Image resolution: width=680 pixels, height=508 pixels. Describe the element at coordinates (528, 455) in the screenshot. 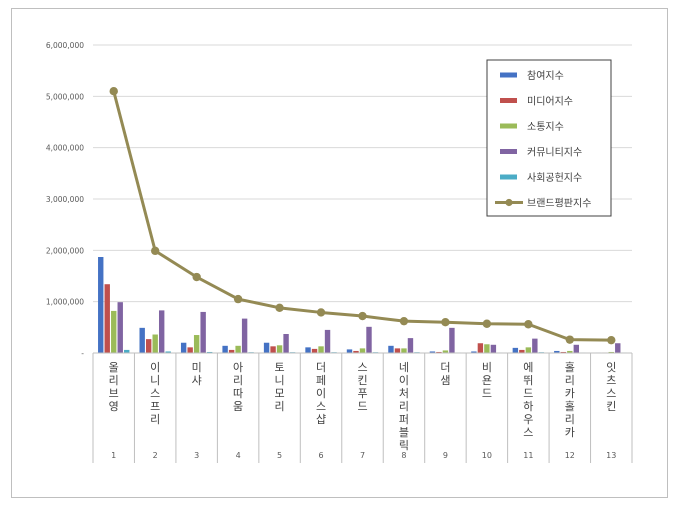

I see `rank-label: 11` at that location.